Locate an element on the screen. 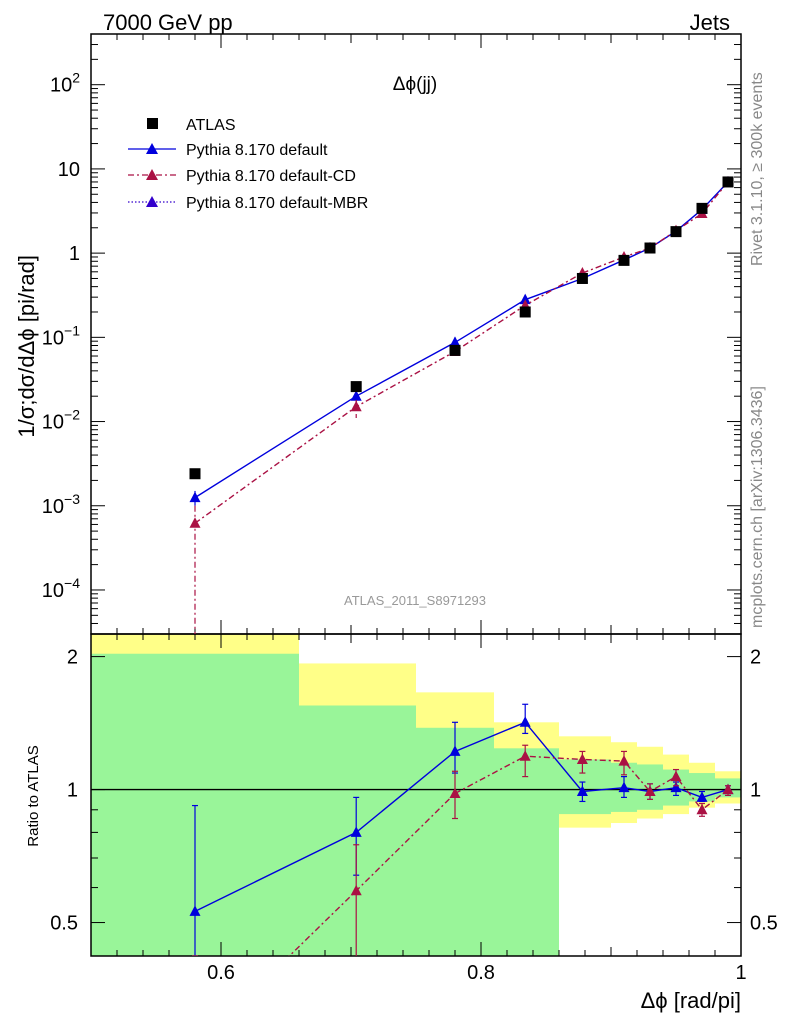  header-jets-label: Jets is located at coordinates (710, 22).